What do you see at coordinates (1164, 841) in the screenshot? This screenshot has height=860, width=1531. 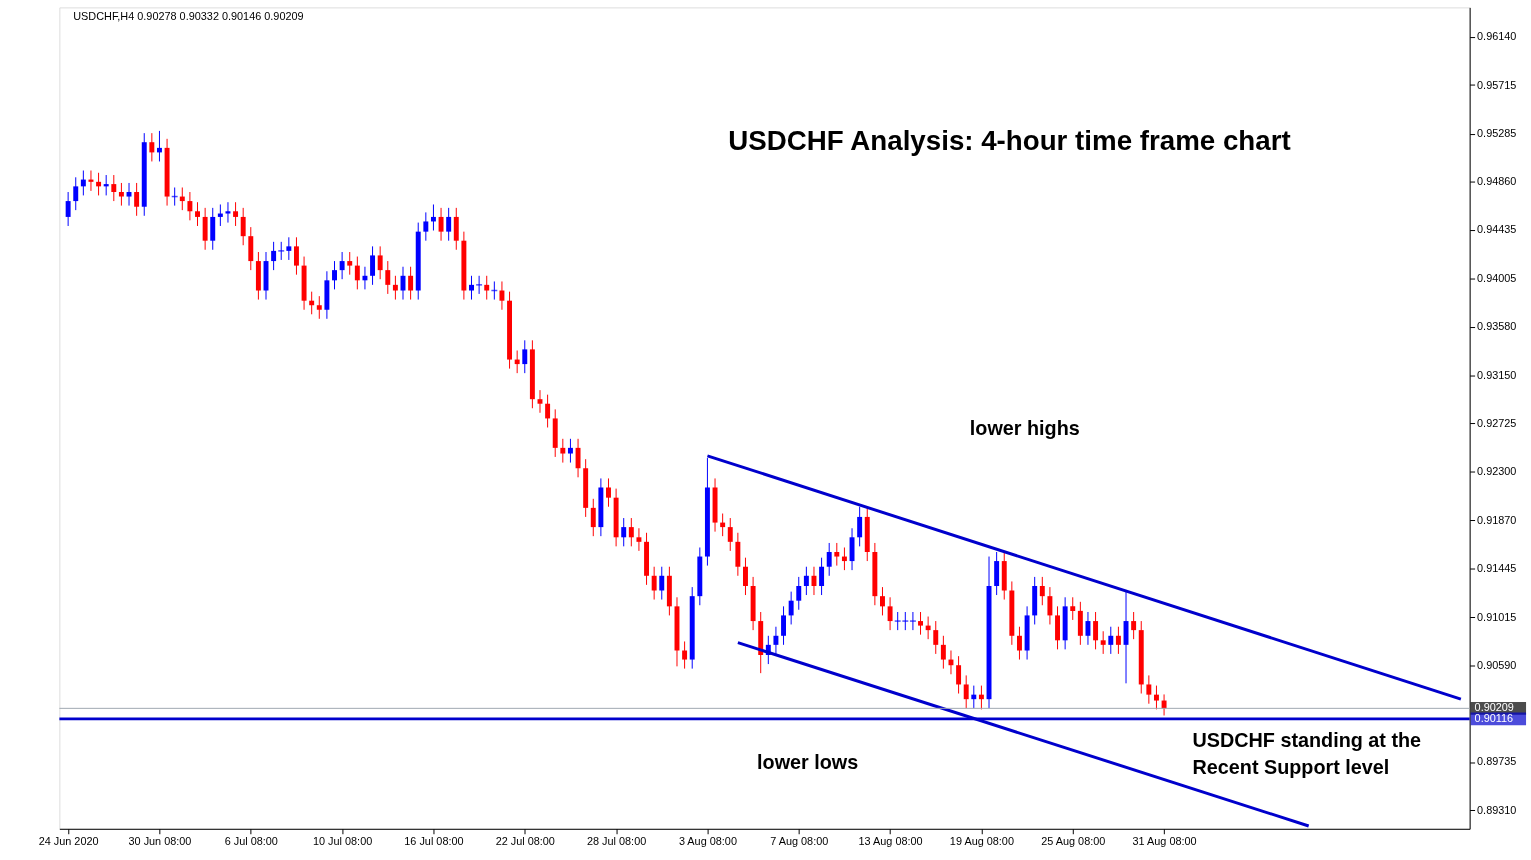 I see `x-tick-label: 31 Aug 08:00` at bounding box center [1164, 841].